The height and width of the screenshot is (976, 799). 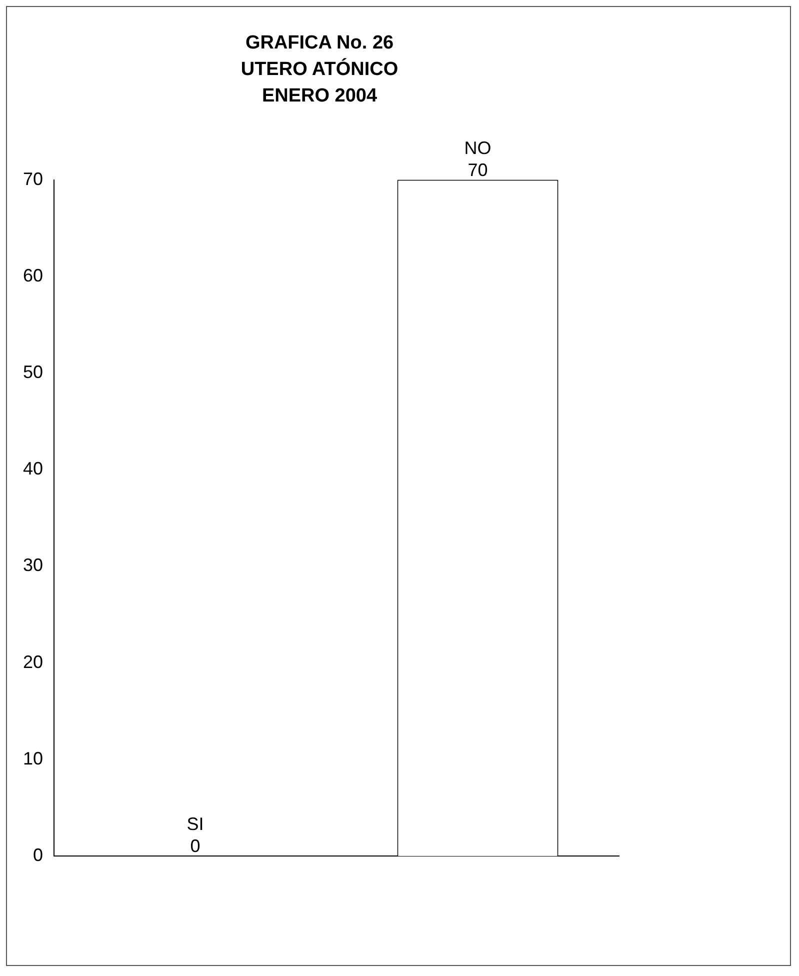 I want to click on data-label: 0, so click(x=195, y=846).